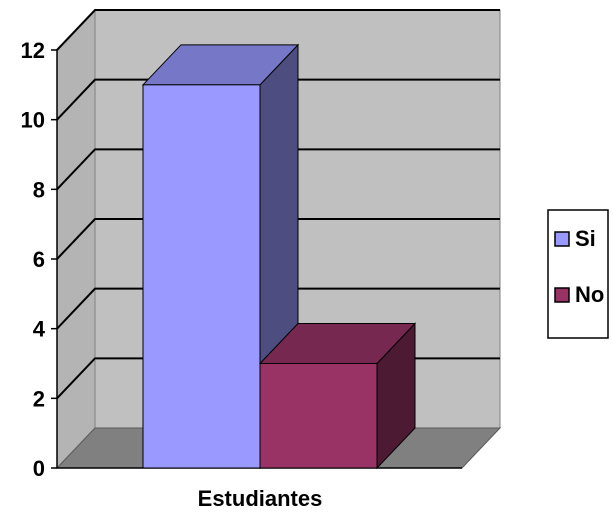  Describe the element at coordinates (39, 398) in the screenshot. I see `y-tick-label: 2` at that location.